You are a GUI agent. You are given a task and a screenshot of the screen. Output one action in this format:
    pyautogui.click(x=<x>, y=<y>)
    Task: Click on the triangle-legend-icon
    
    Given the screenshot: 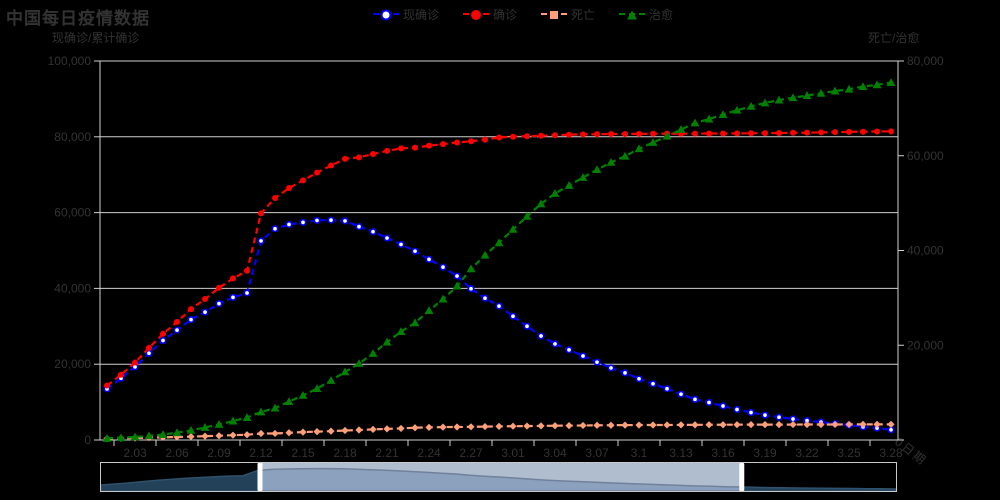 What is the action you would take?
    pyautogui.click(x=632, y=15)
    